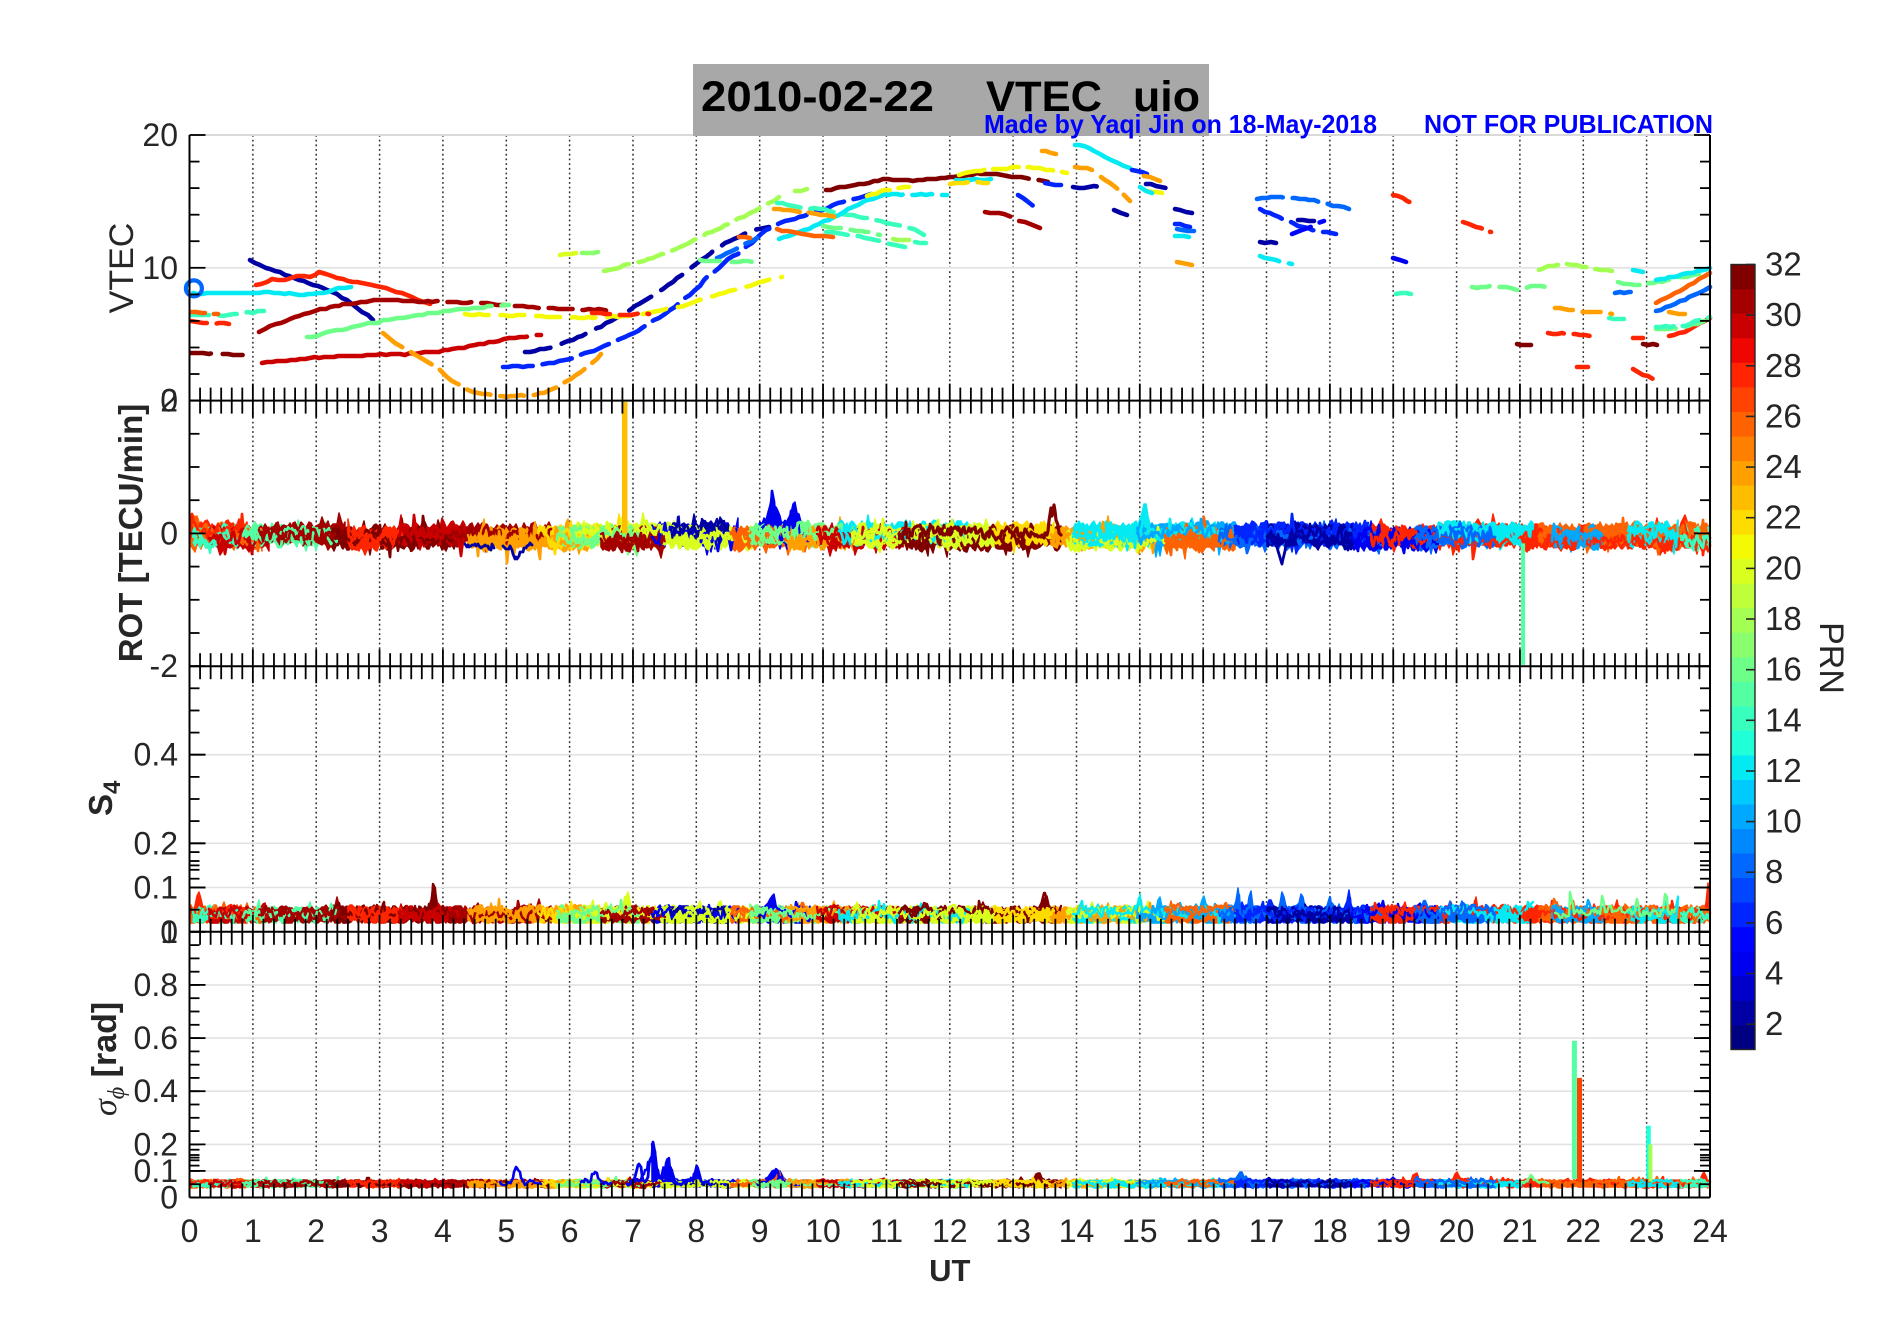  Describe the element at coordinates (156, 1038) in the screenshot. I see `svg-text: 0.6` at that location.